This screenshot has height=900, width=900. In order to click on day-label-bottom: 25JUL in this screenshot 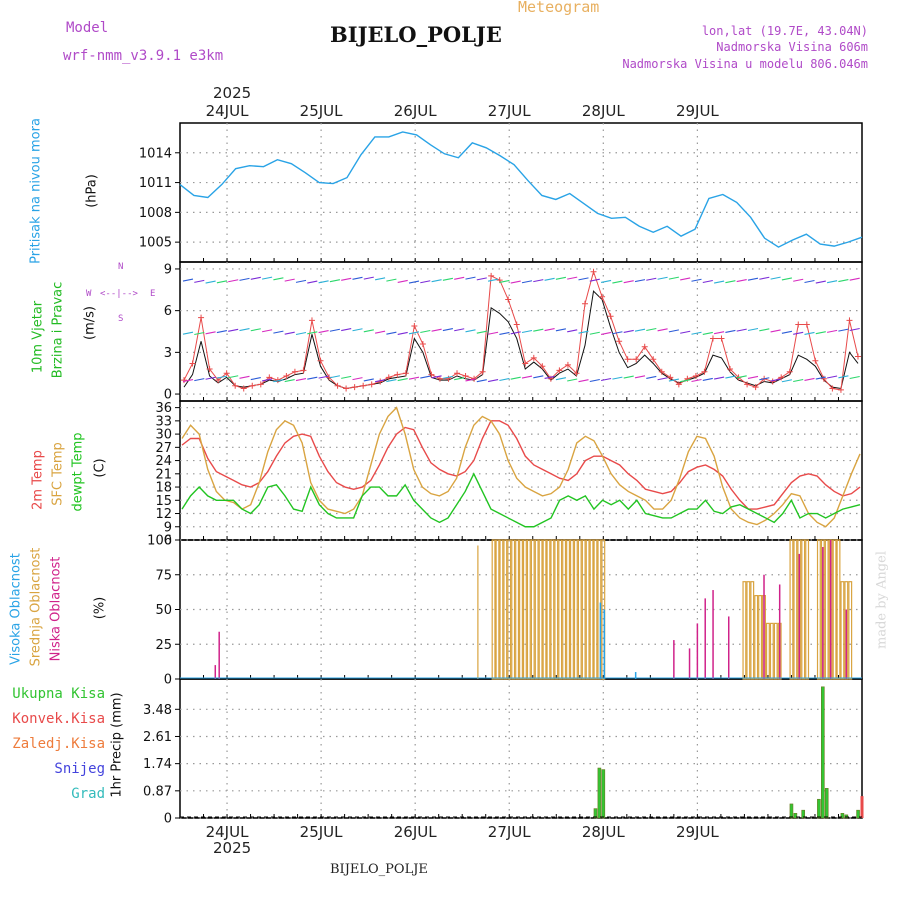, I will do `click(321, 832)`.